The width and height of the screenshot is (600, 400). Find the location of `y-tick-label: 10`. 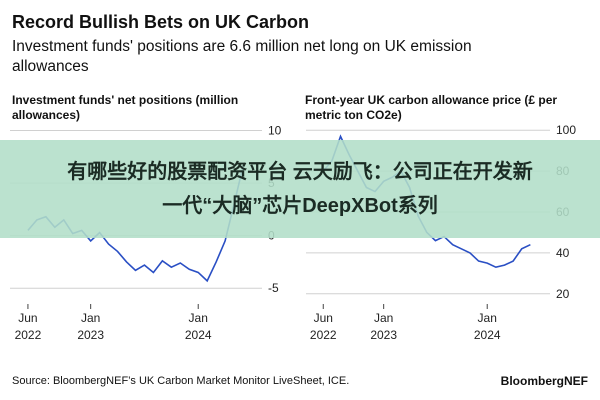

y-tick-label: 10 is located at coordinates (275, 131).